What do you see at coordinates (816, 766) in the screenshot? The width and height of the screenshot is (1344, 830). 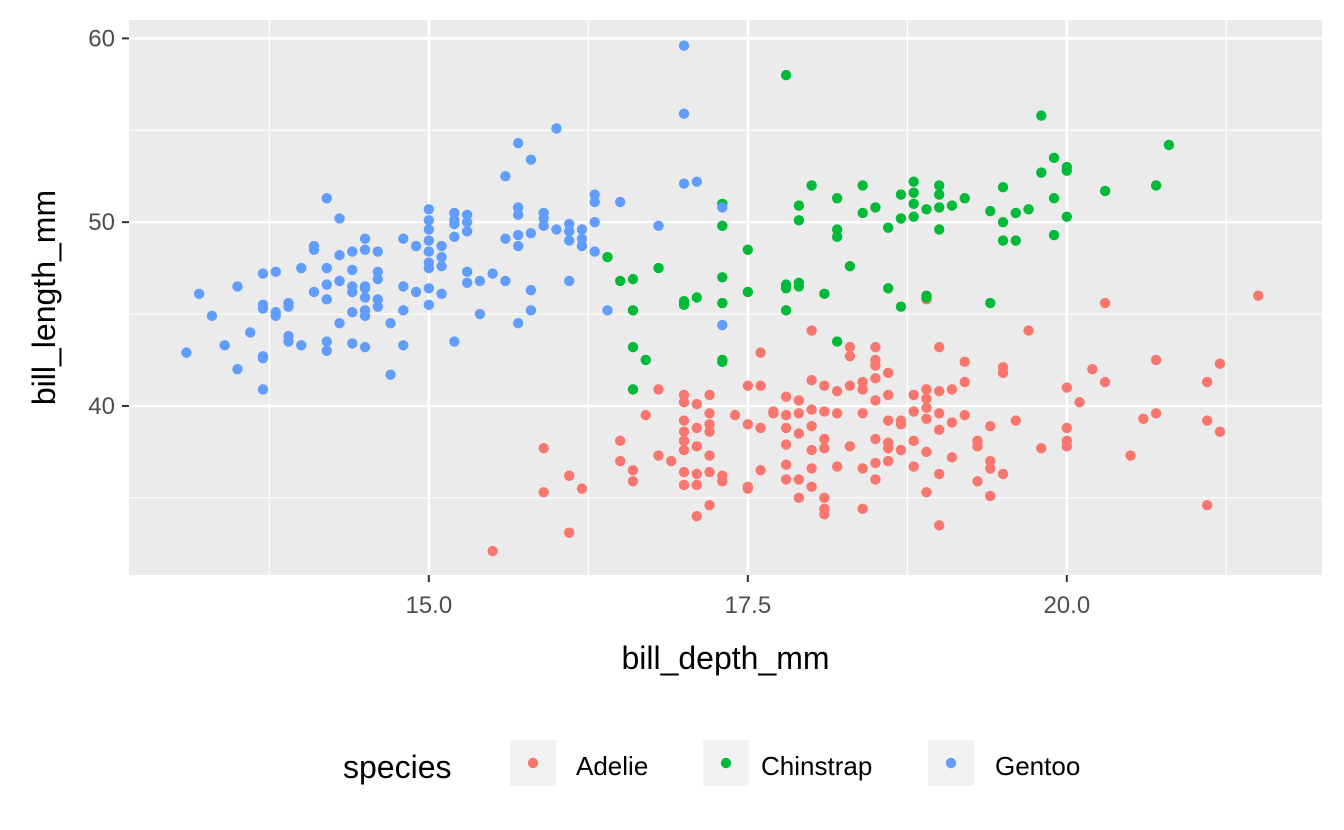 I see `legend-label: Chinstrap` at bounding box center [816, 766].